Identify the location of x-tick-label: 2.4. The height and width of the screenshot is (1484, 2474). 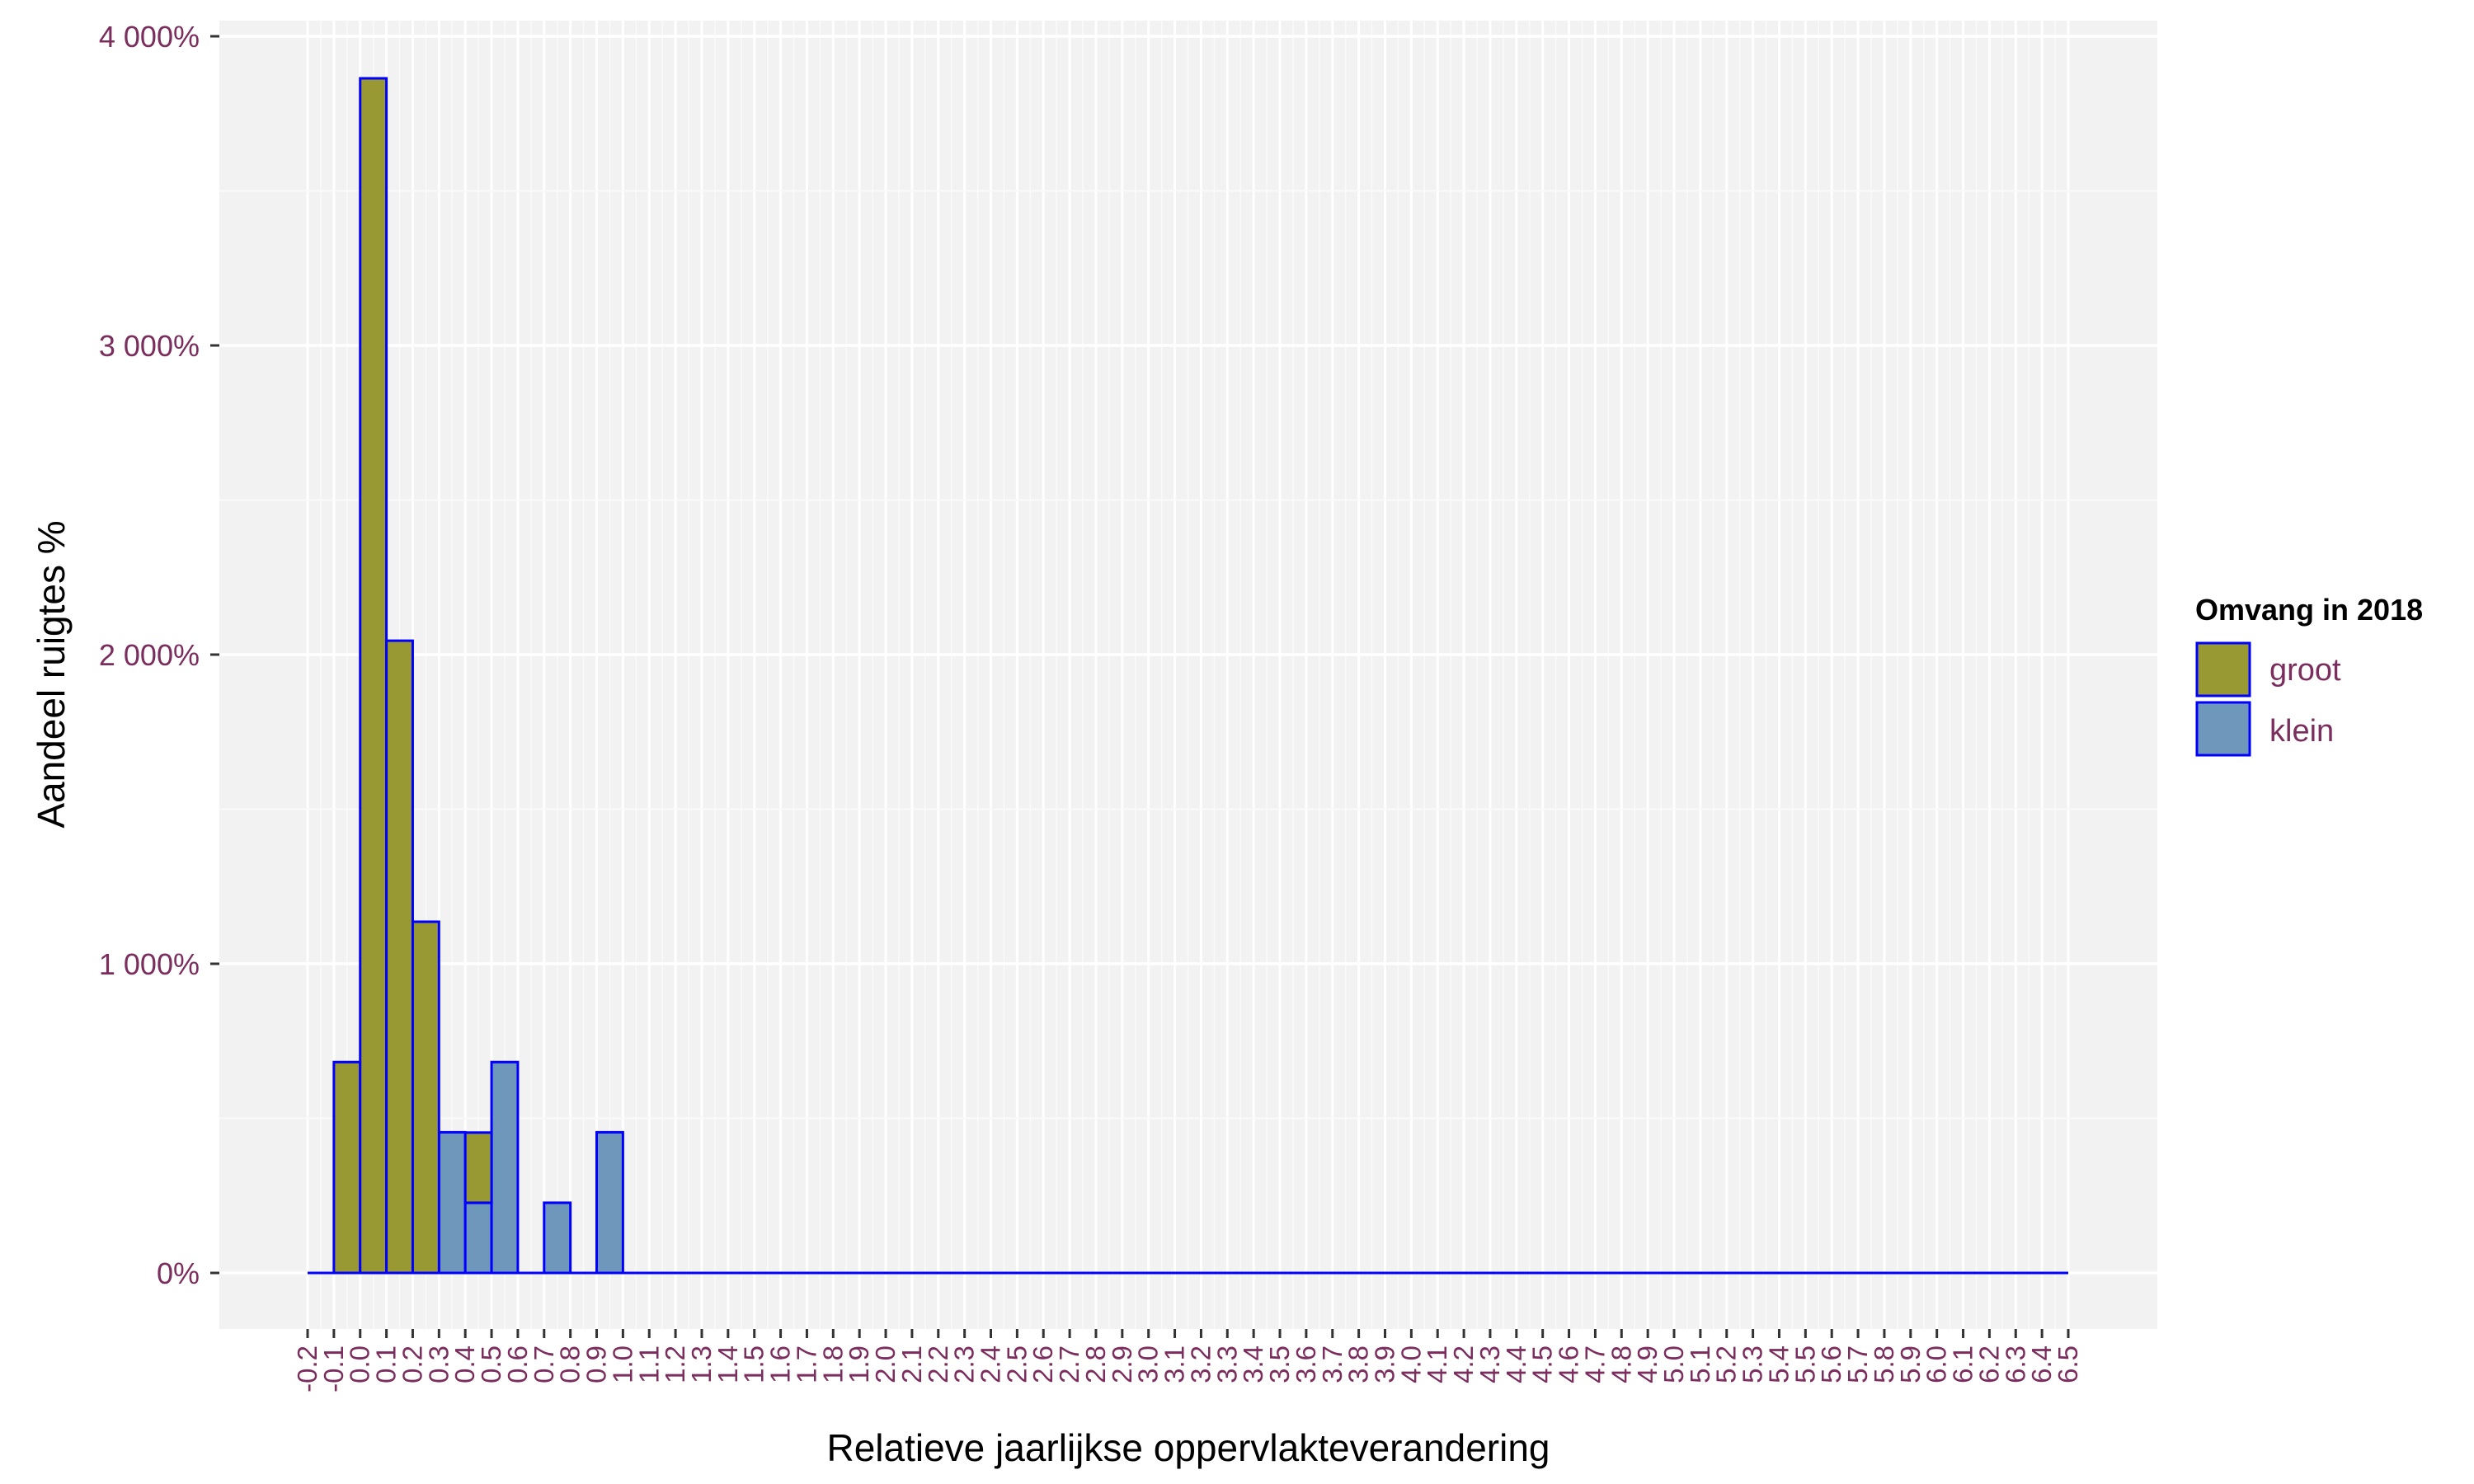
(991, 1364).